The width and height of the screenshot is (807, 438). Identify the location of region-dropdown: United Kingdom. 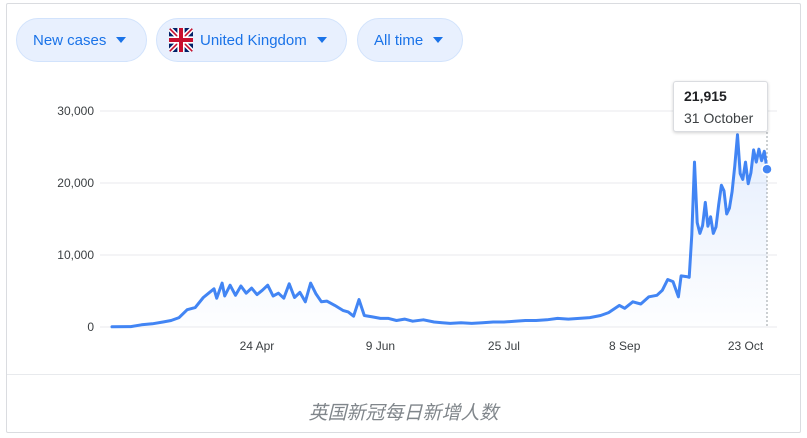
(251, 40).